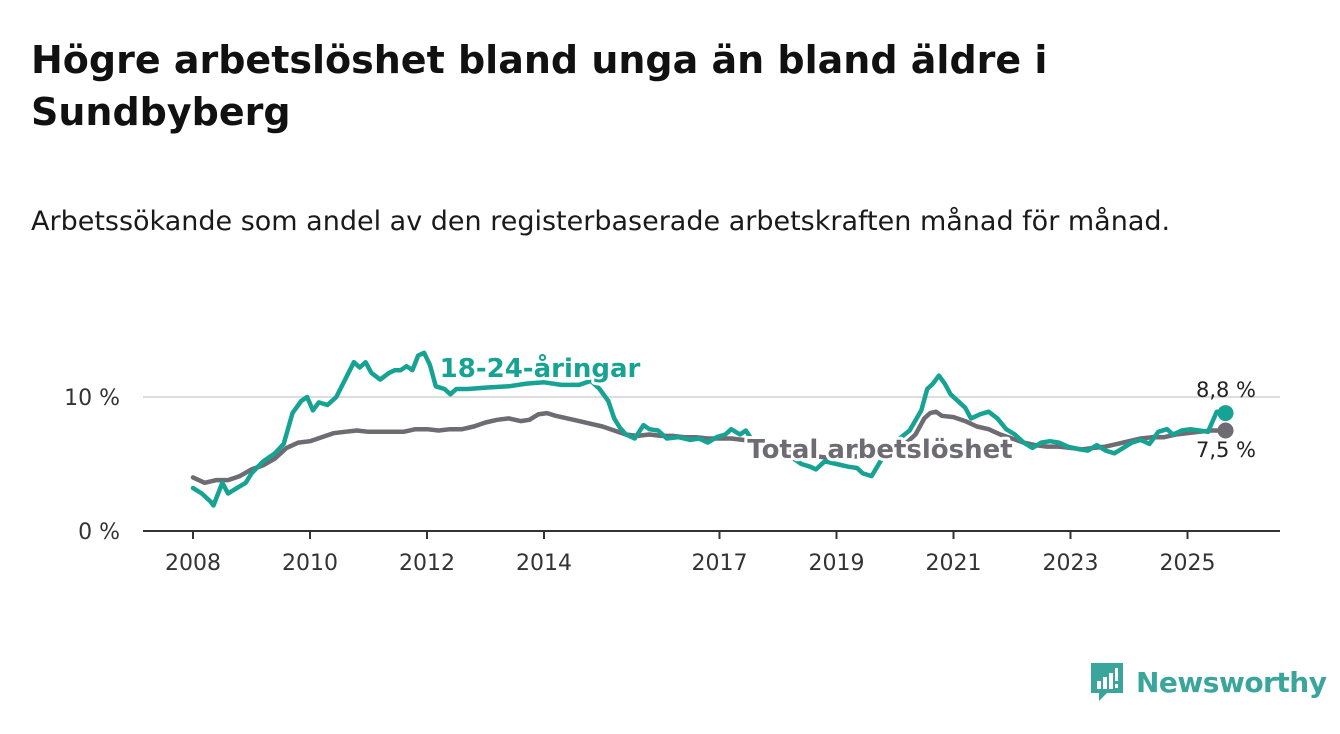  I want to click on x-tick-label: 2023, so click(1071, 563).